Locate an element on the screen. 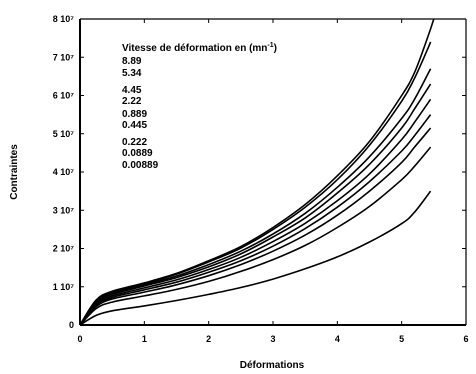 The image size is (476, 374). y-tick-label: 5 10⁷ is located at coordinates (64, 134).